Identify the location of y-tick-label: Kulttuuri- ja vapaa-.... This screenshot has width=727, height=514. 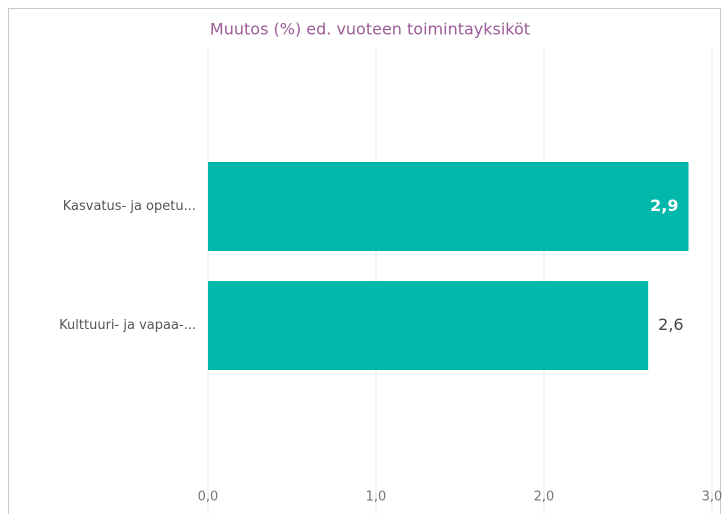
(127, 325).